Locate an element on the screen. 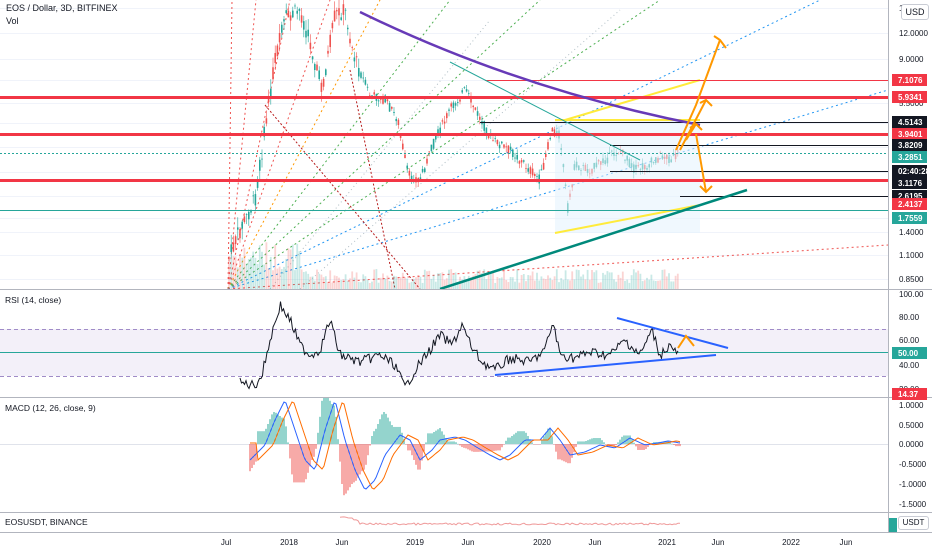 The image size is (932, 550). price-tick: 1.1000 is located at coordinates (911, 255).